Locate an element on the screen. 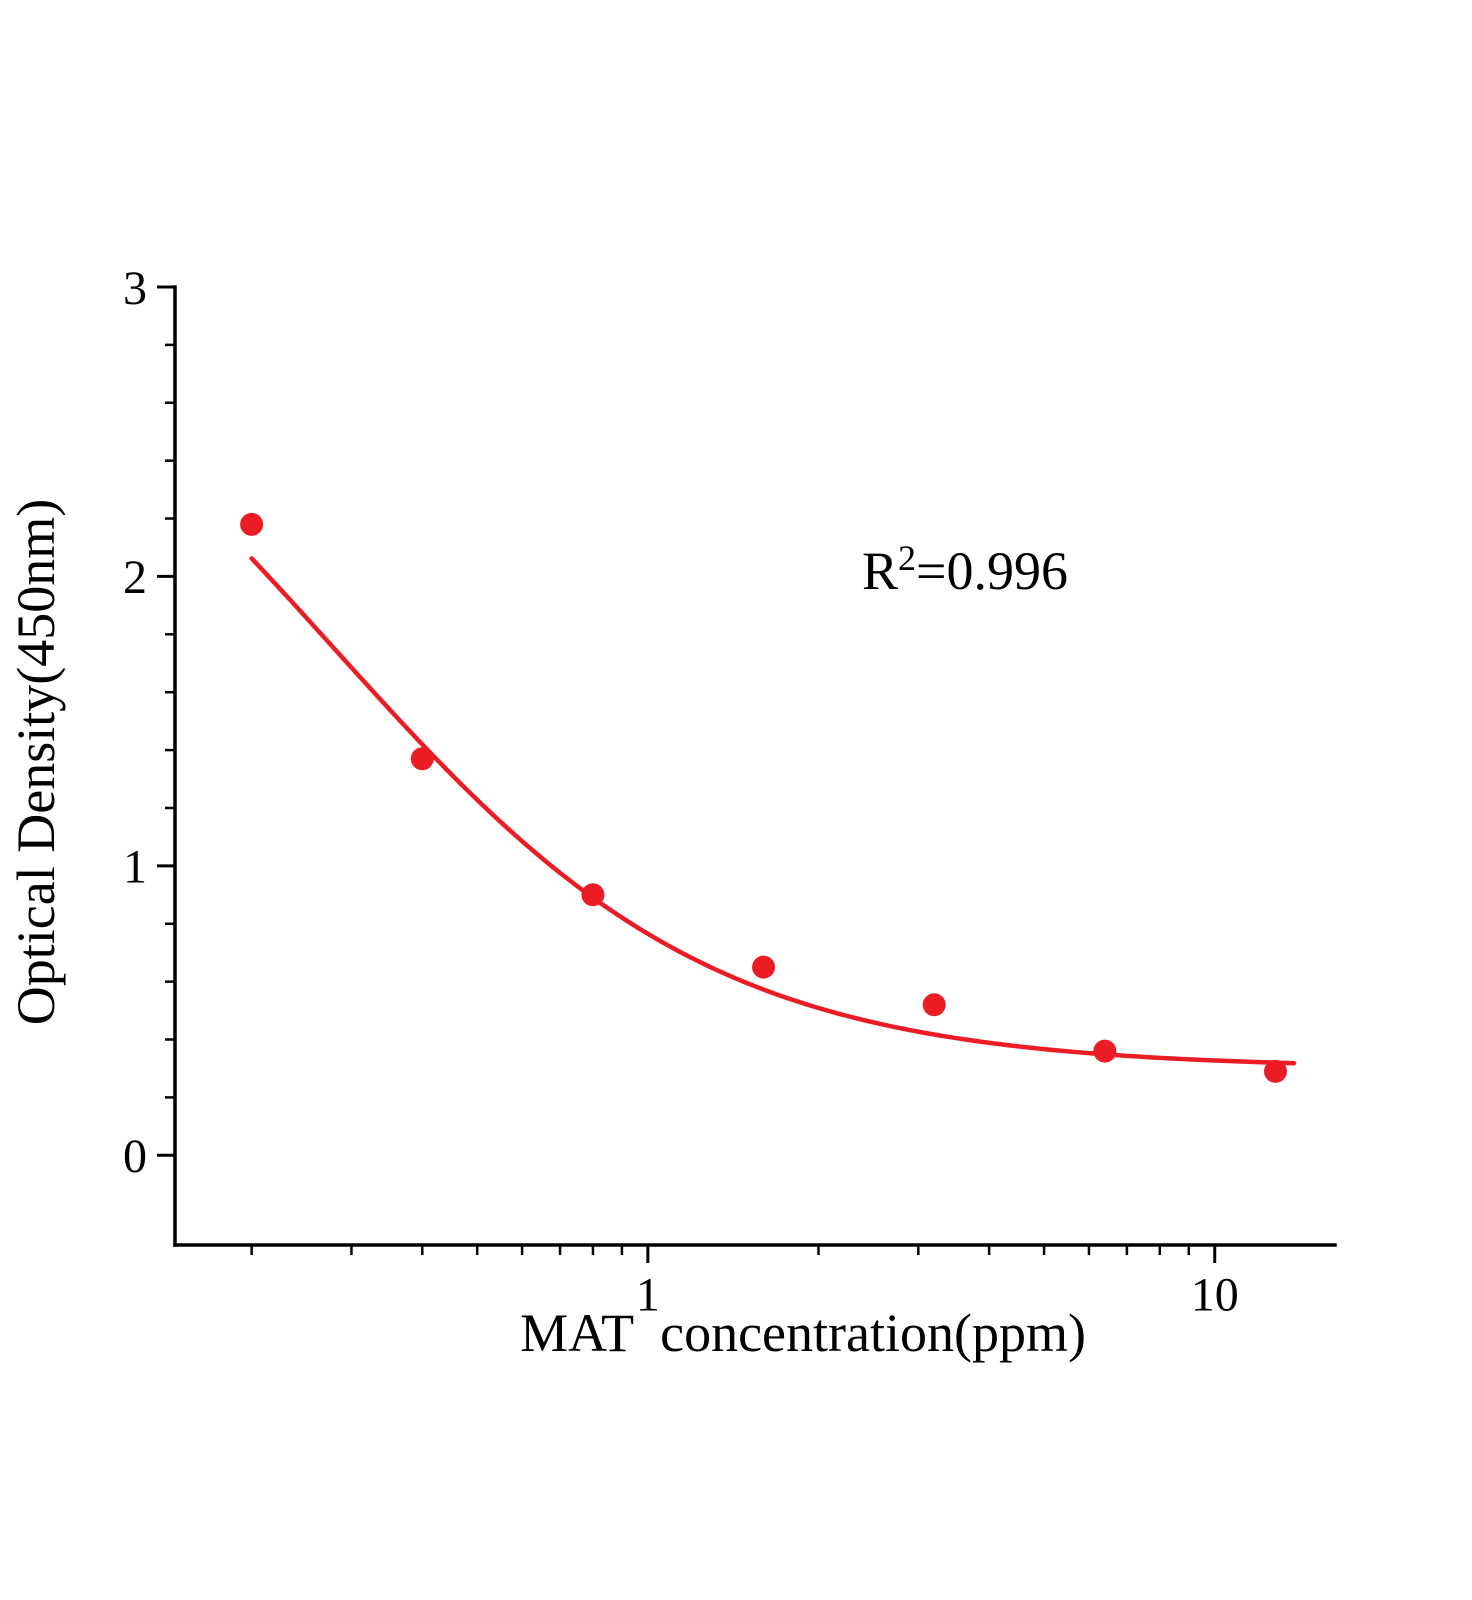  r-squared-base: R is located at coordinates (880, 571).